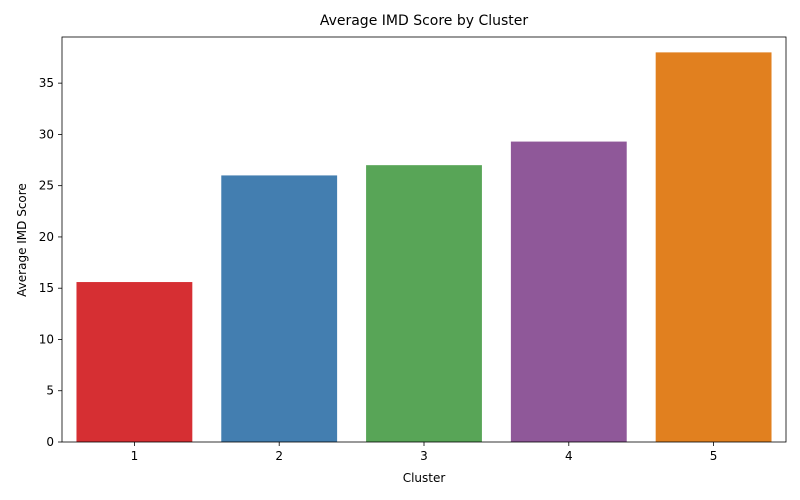 The height and width of the screenshot is (500, 800). Describe the element at coordinates (279, 456) in the screenshot. I see `x-tick-label: 2` at that location.